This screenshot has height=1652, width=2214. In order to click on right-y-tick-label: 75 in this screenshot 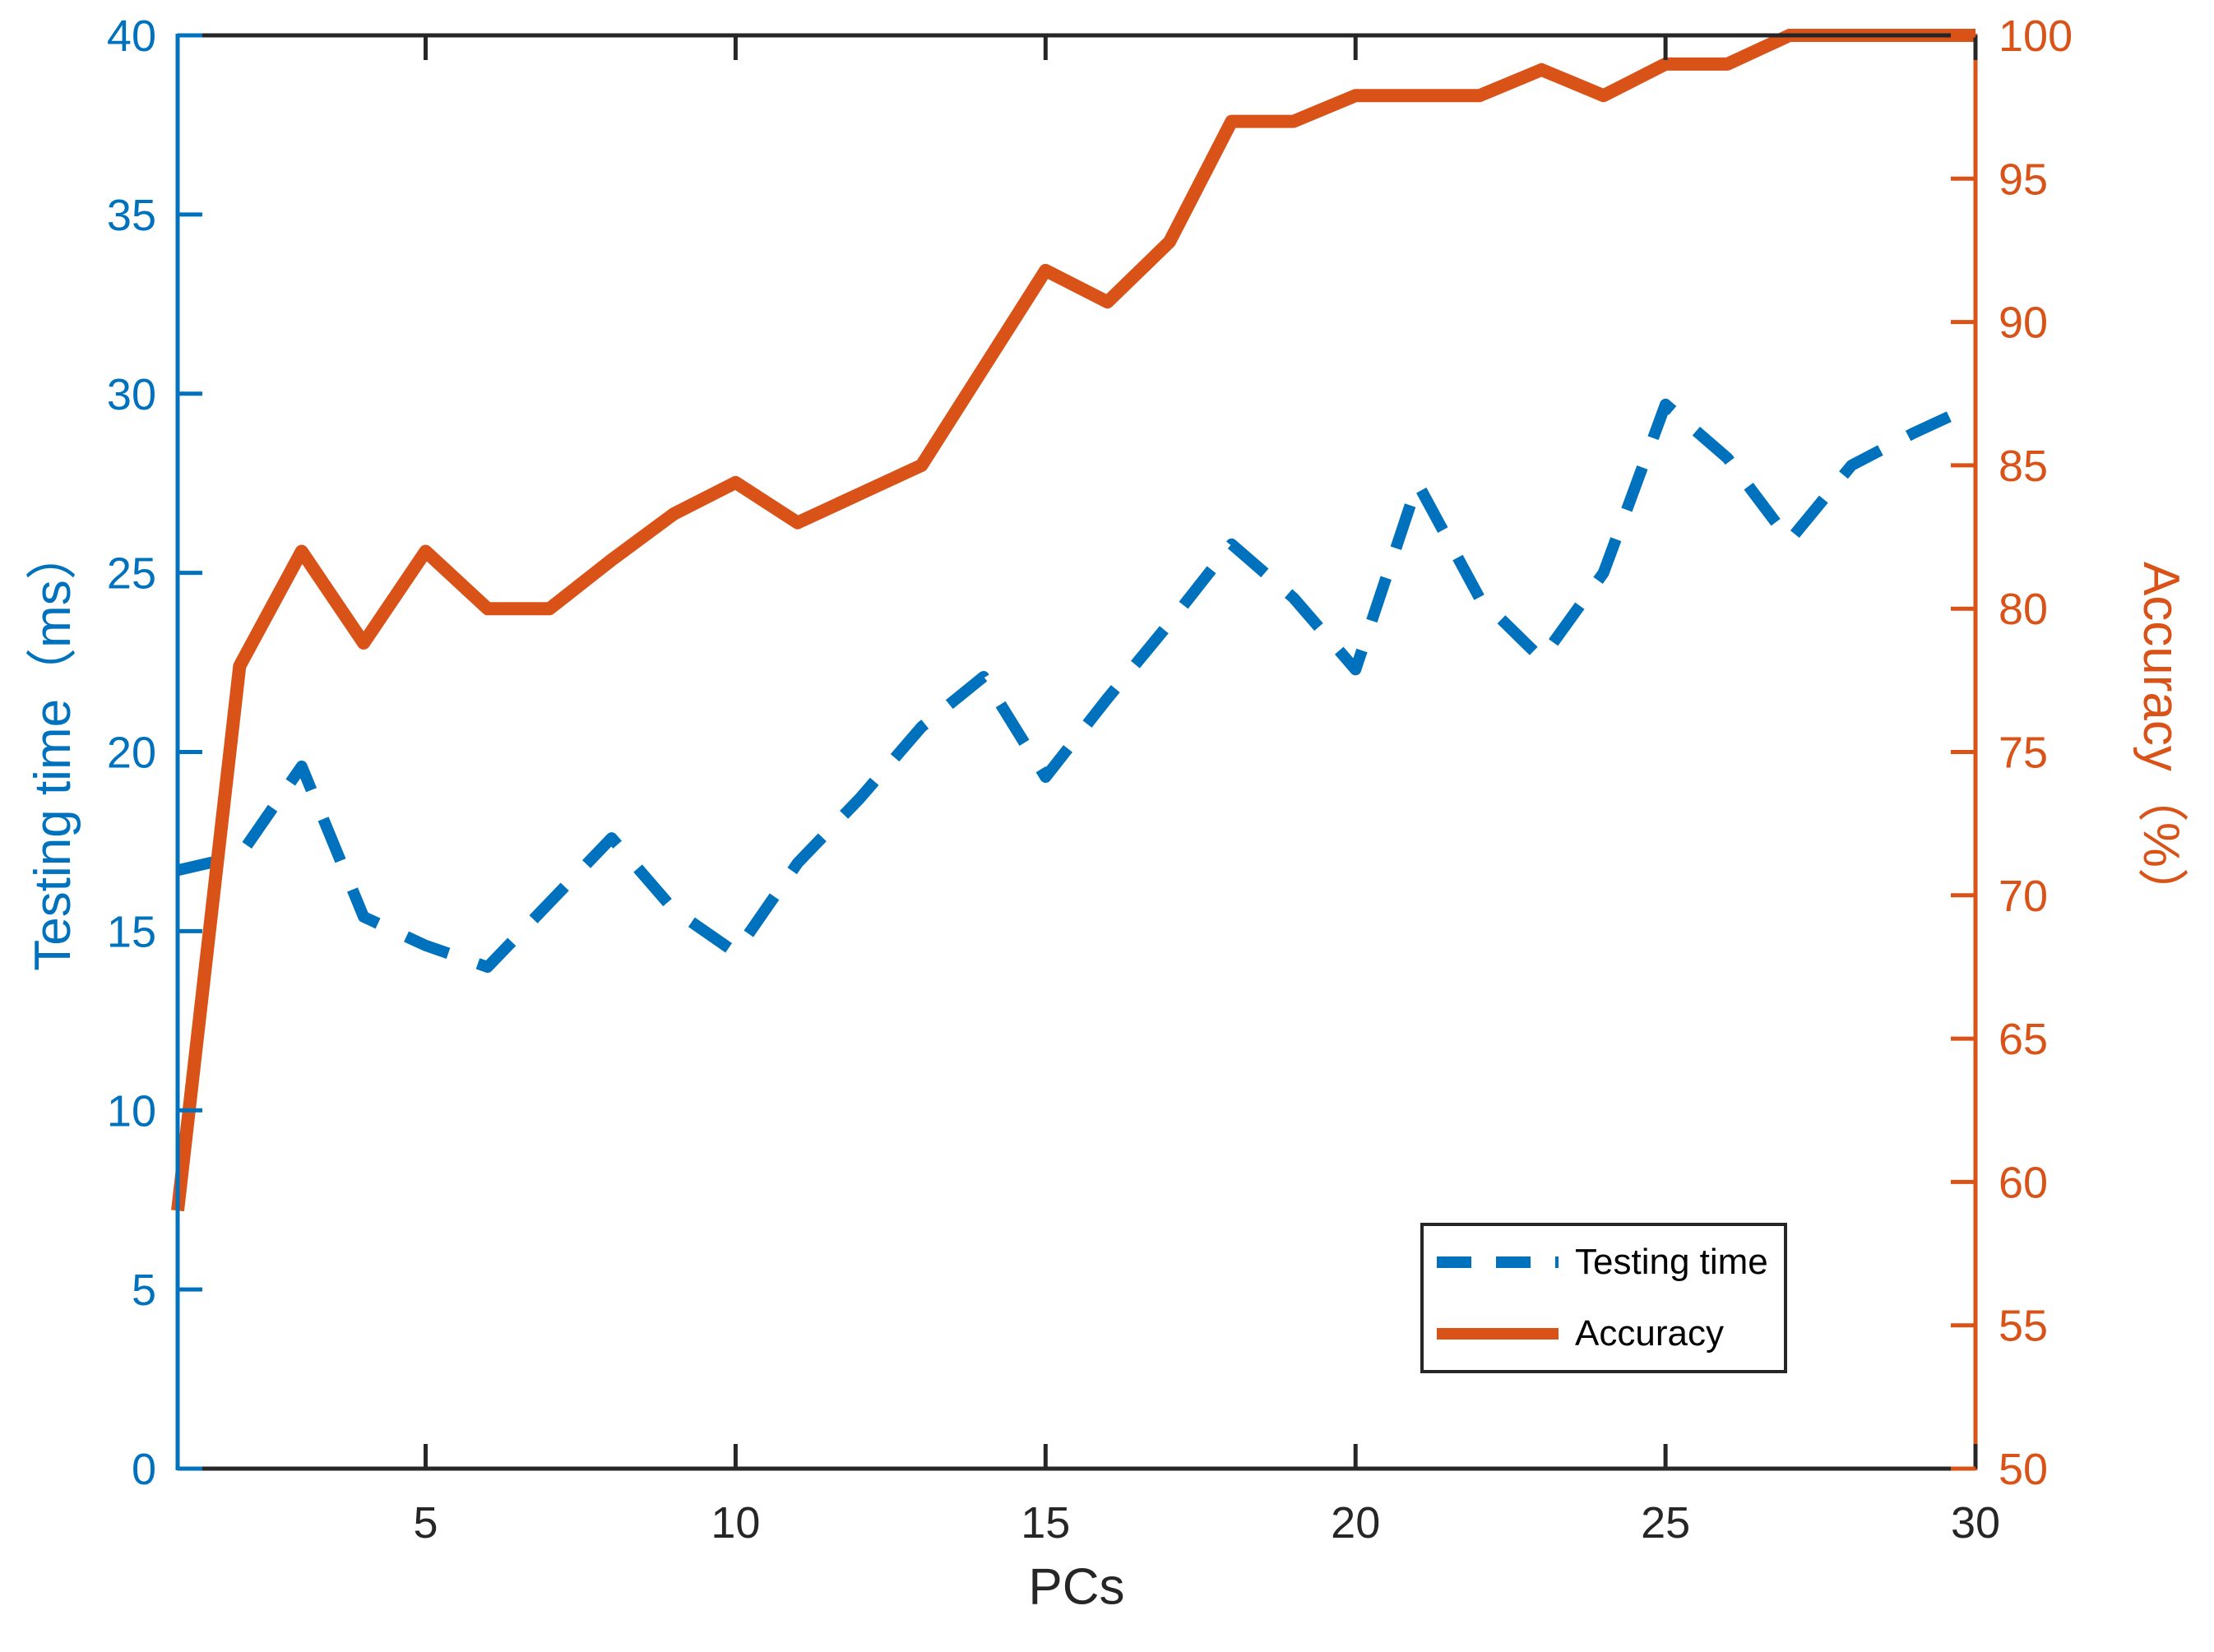, I will do `click(2023, 754)`.